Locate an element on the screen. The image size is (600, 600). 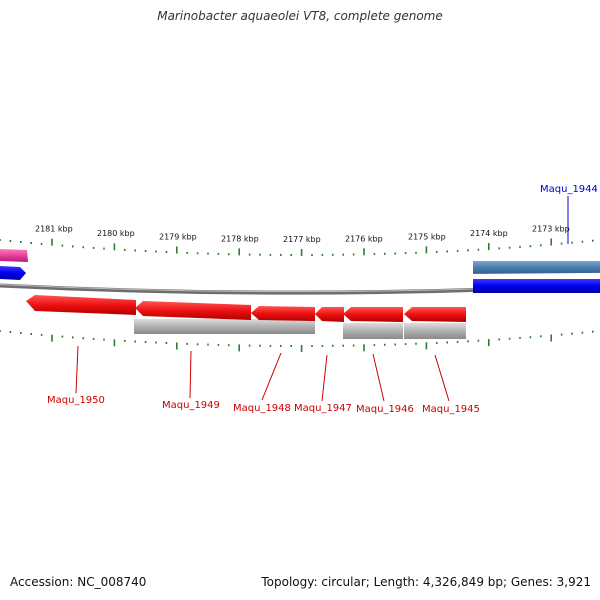
kbp-label: 2181 kbp is located at coordinates (54, 229).